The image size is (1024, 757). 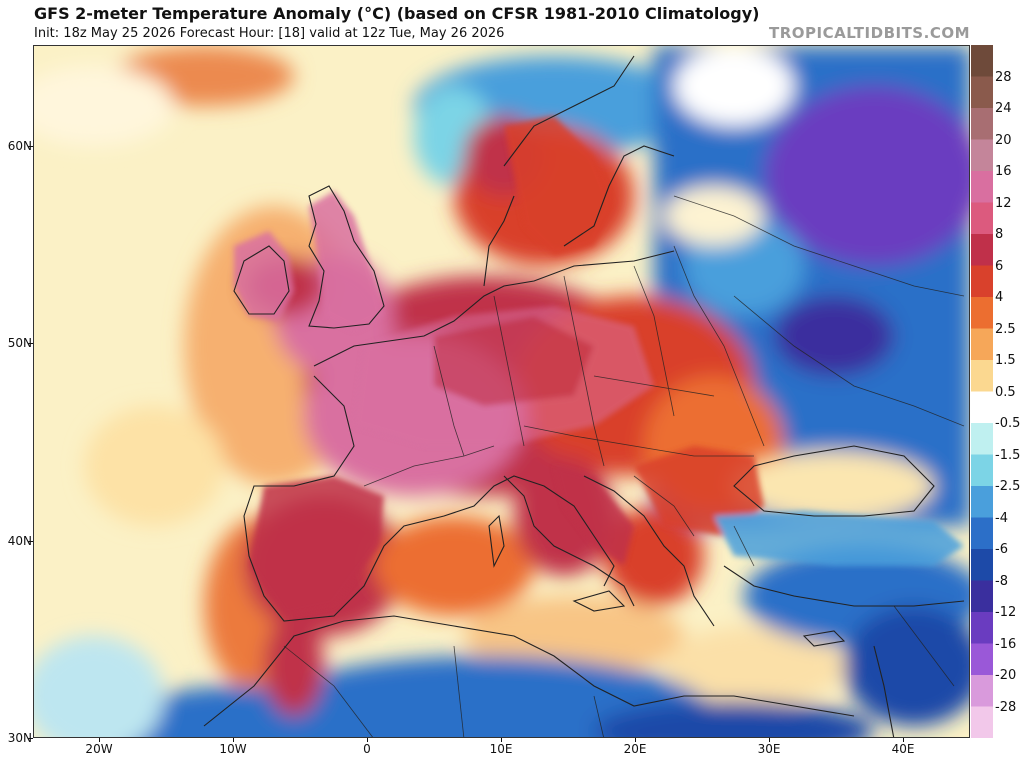 I want to click on colorbar-label: 1.5, so click(x=1005, y=360).